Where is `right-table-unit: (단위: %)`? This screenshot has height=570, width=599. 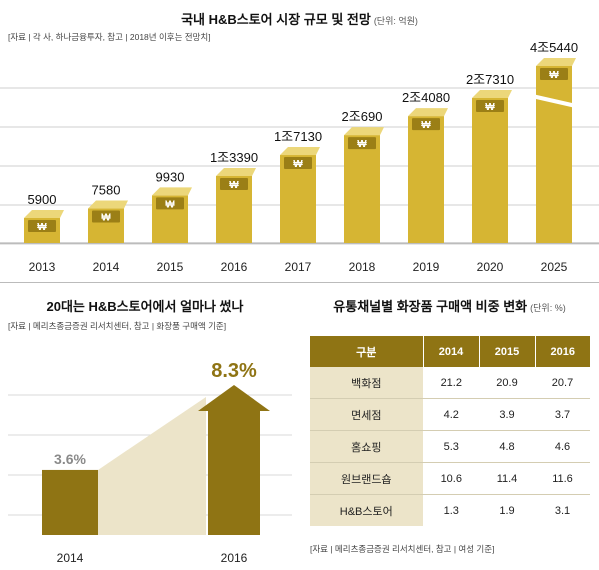 right-table-unit: (단위: %) is located at coordinates (548, 308).